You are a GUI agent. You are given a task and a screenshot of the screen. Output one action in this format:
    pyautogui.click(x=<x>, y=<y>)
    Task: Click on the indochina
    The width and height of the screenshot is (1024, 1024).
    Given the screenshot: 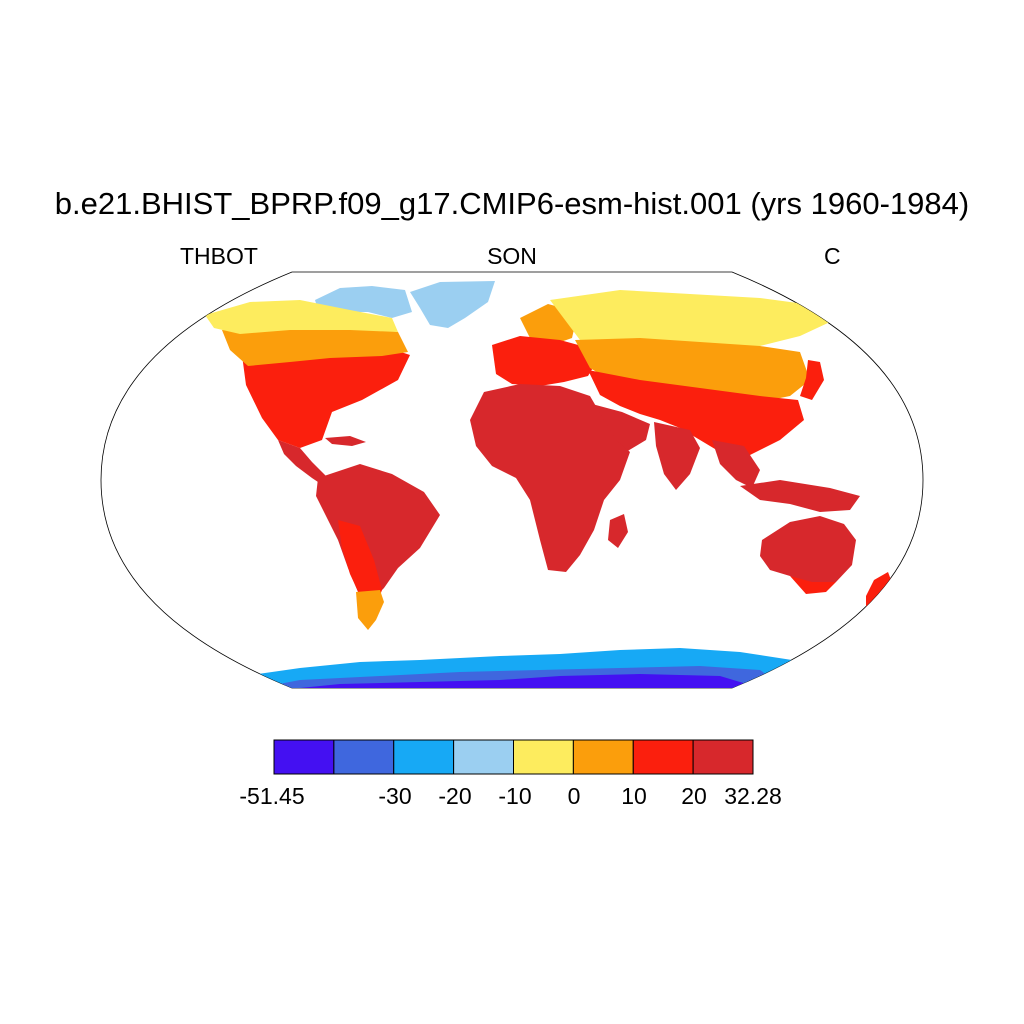 What is the action you would take?
    pyautogui.click(x=736, y=464)
    